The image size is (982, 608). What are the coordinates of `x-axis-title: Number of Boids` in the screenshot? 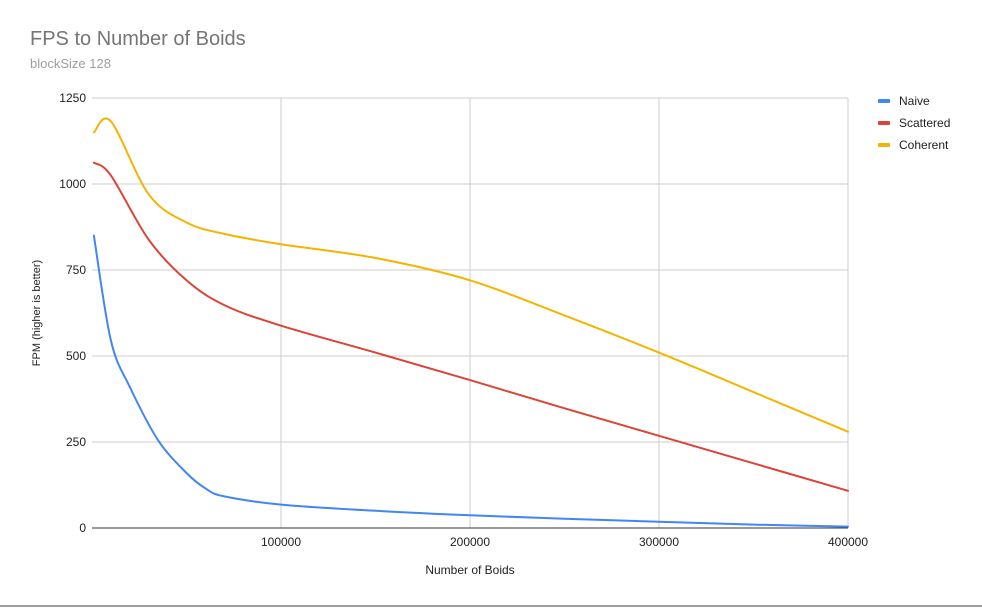 It's located at (469, 570).